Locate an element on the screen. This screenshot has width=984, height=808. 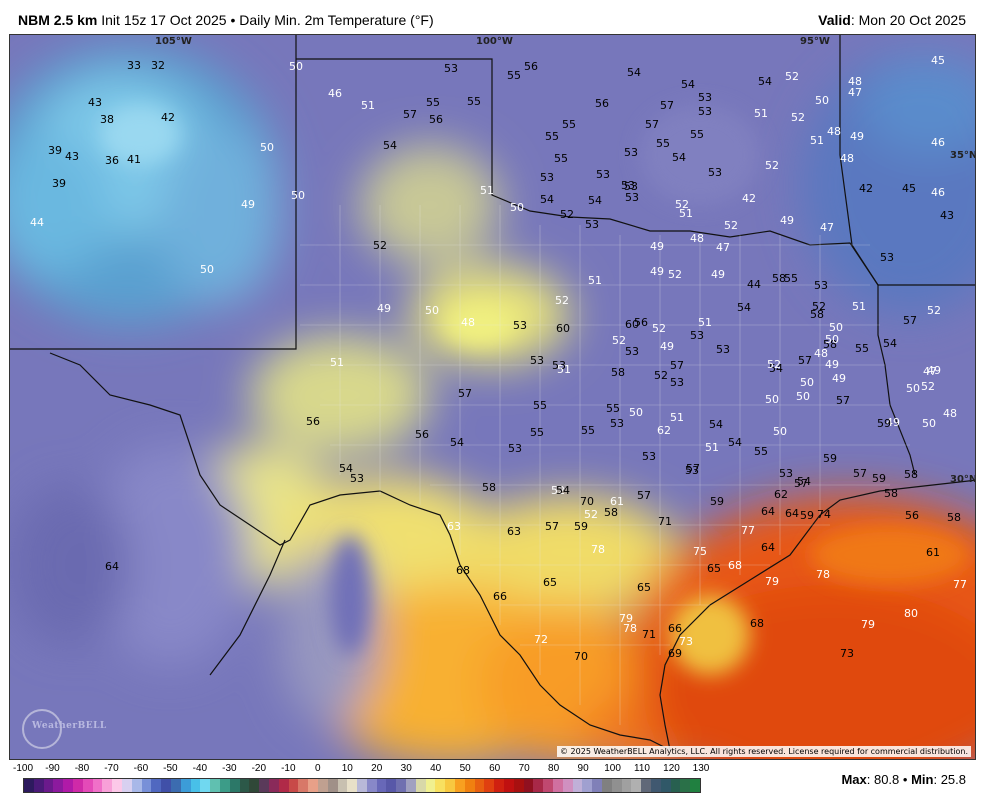
scale-tick-label: 100 is located at coordinates (612, 768).